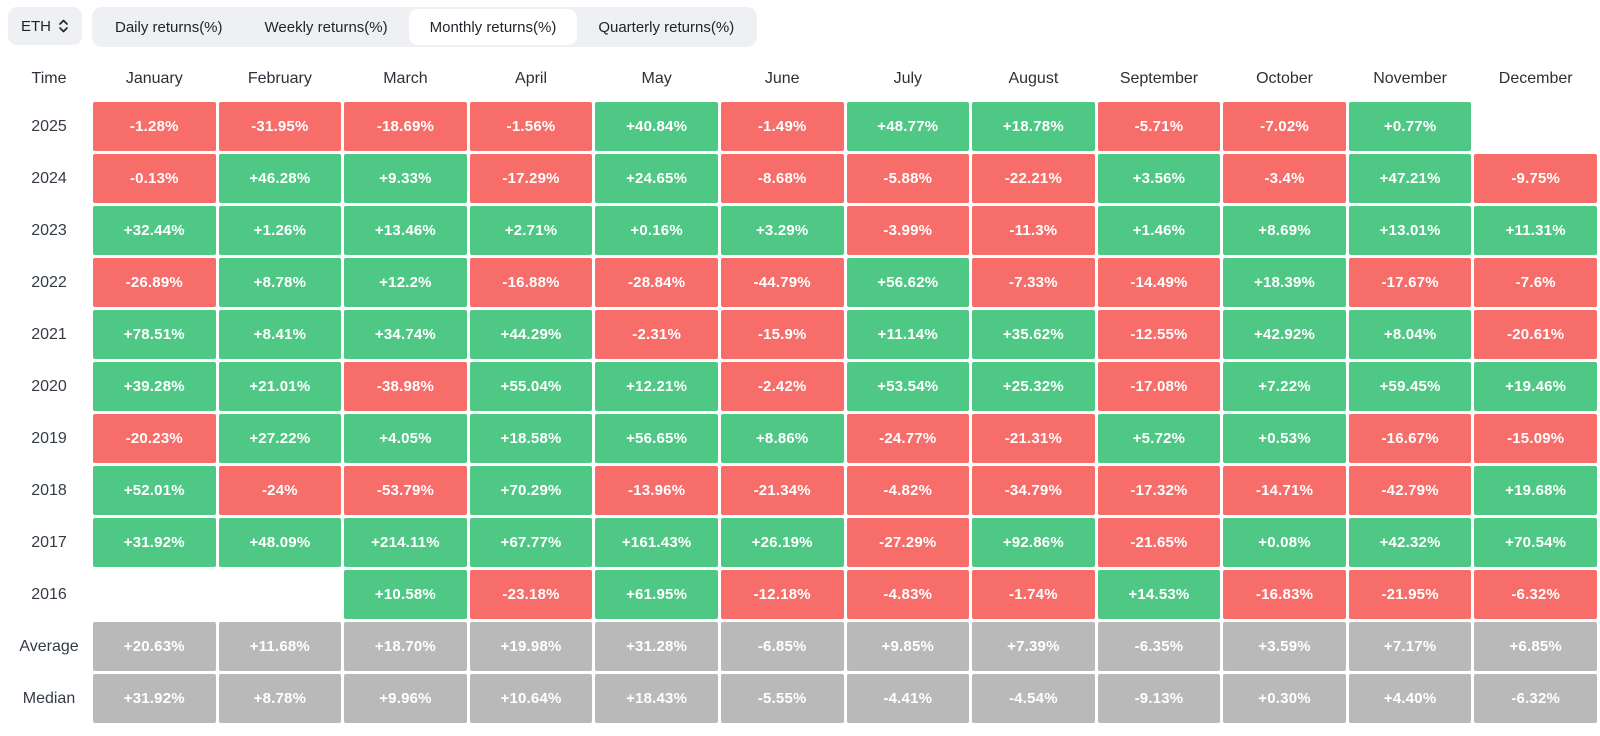 Image resolution: width=1600 pixels, height=736 pixels. What do you see at coordinates (1410, 334) in the screenshot?
I see `return-cell: +8.04%` at bounding box center [1410, 334].